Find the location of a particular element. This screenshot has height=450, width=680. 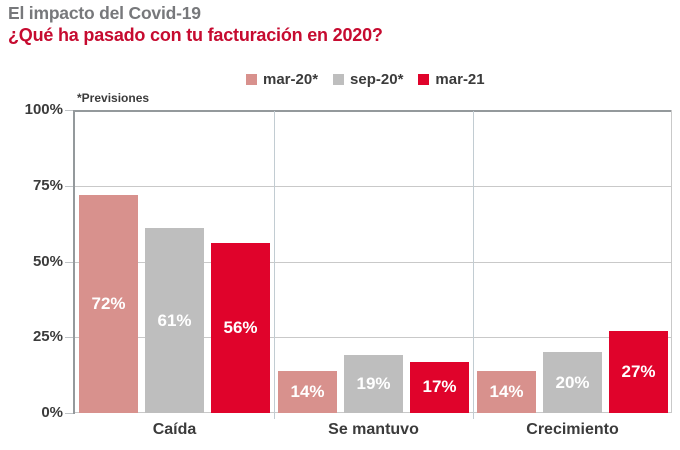

bar: 17% is located at coordinates (439, 387).